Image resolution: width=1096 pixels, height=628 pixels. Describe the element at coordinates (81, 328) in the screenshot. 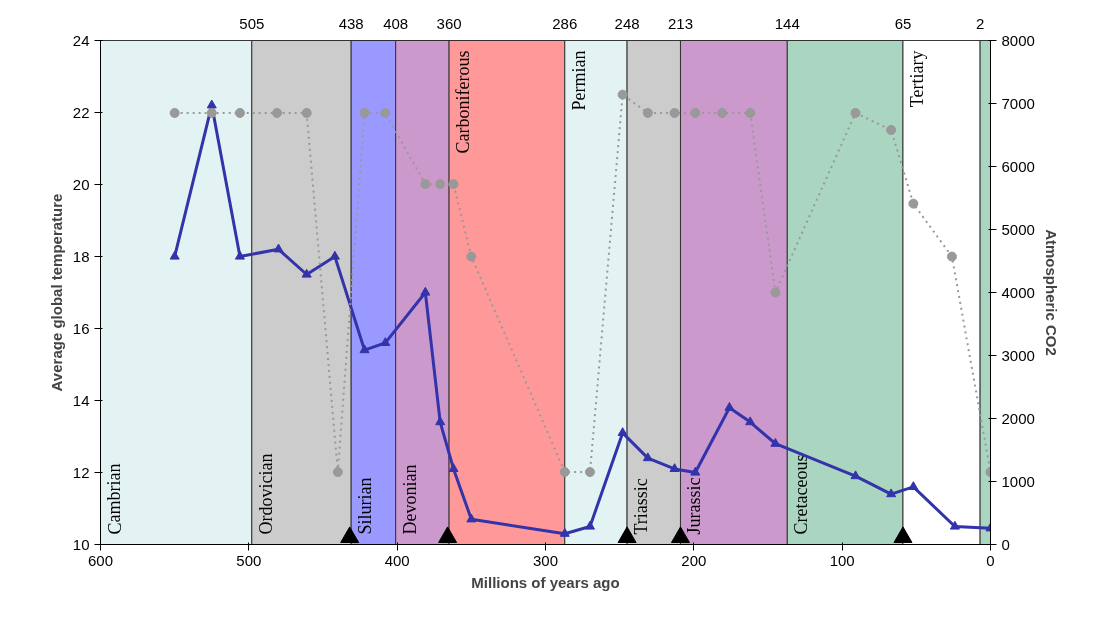

I see `y-tick-label: 16` at that location.